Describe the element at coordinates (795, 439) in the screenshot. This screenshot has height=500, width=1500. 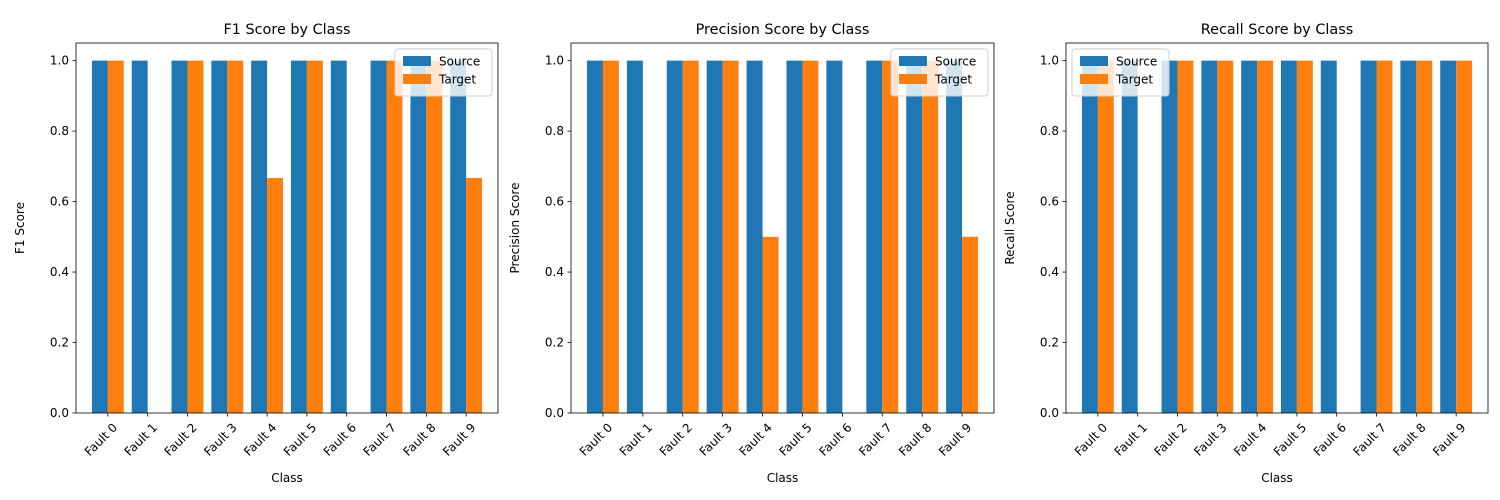
I see `x-tick-label: Fault 5` at that location.